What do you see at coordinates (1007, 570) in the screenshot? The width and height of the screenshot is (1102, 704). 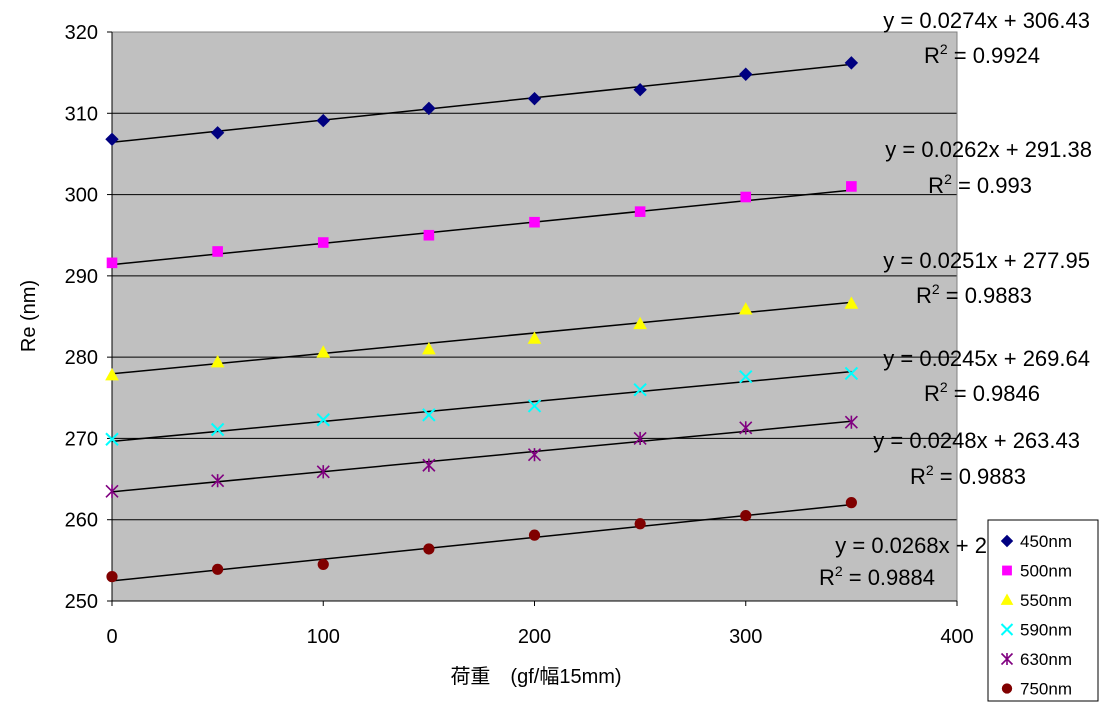 I see `legend-marker-500nm` at bounding box center [1007, 570].